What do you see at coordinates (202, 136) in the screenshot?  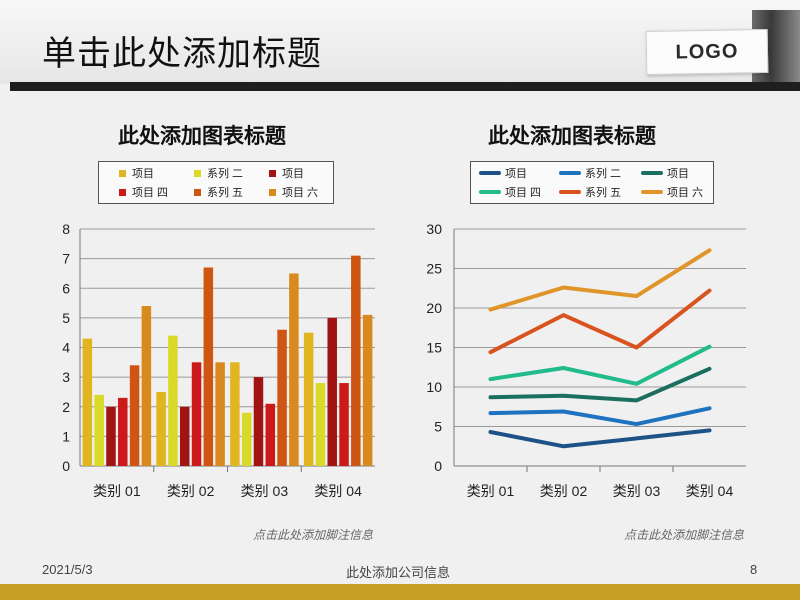 I see `left-chart-title: 此处添加图表标题` at bounding box center [202, 136].